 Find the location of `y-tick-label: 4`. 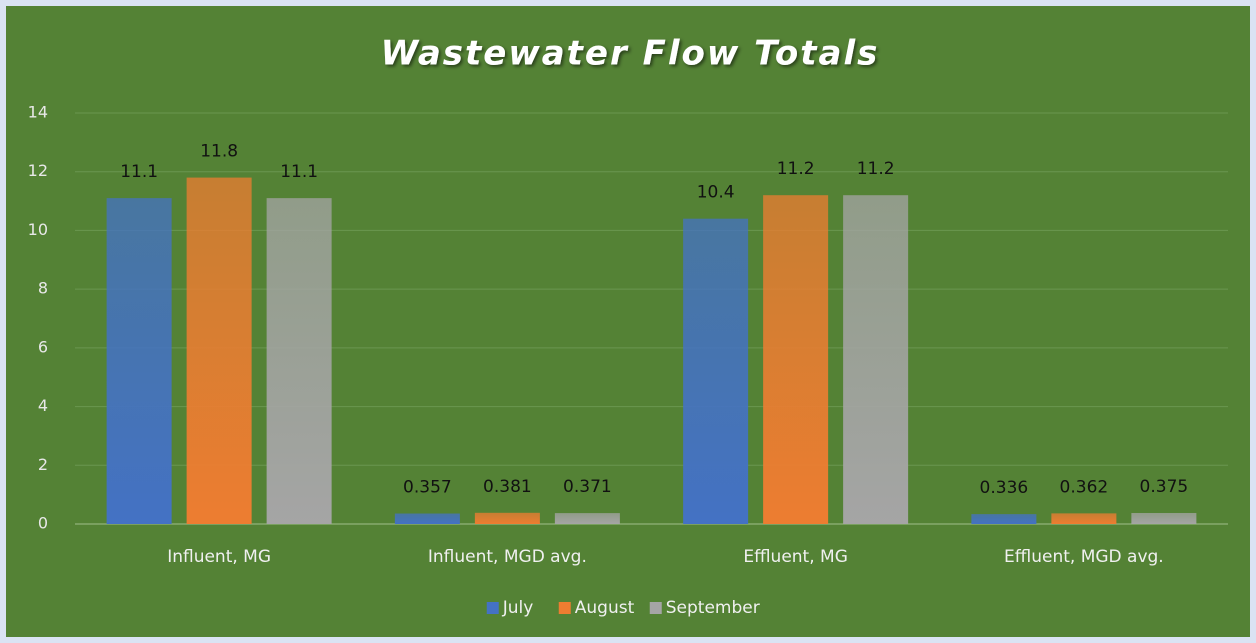

y-tick-label: 4 is located at coordinates (43, 405).